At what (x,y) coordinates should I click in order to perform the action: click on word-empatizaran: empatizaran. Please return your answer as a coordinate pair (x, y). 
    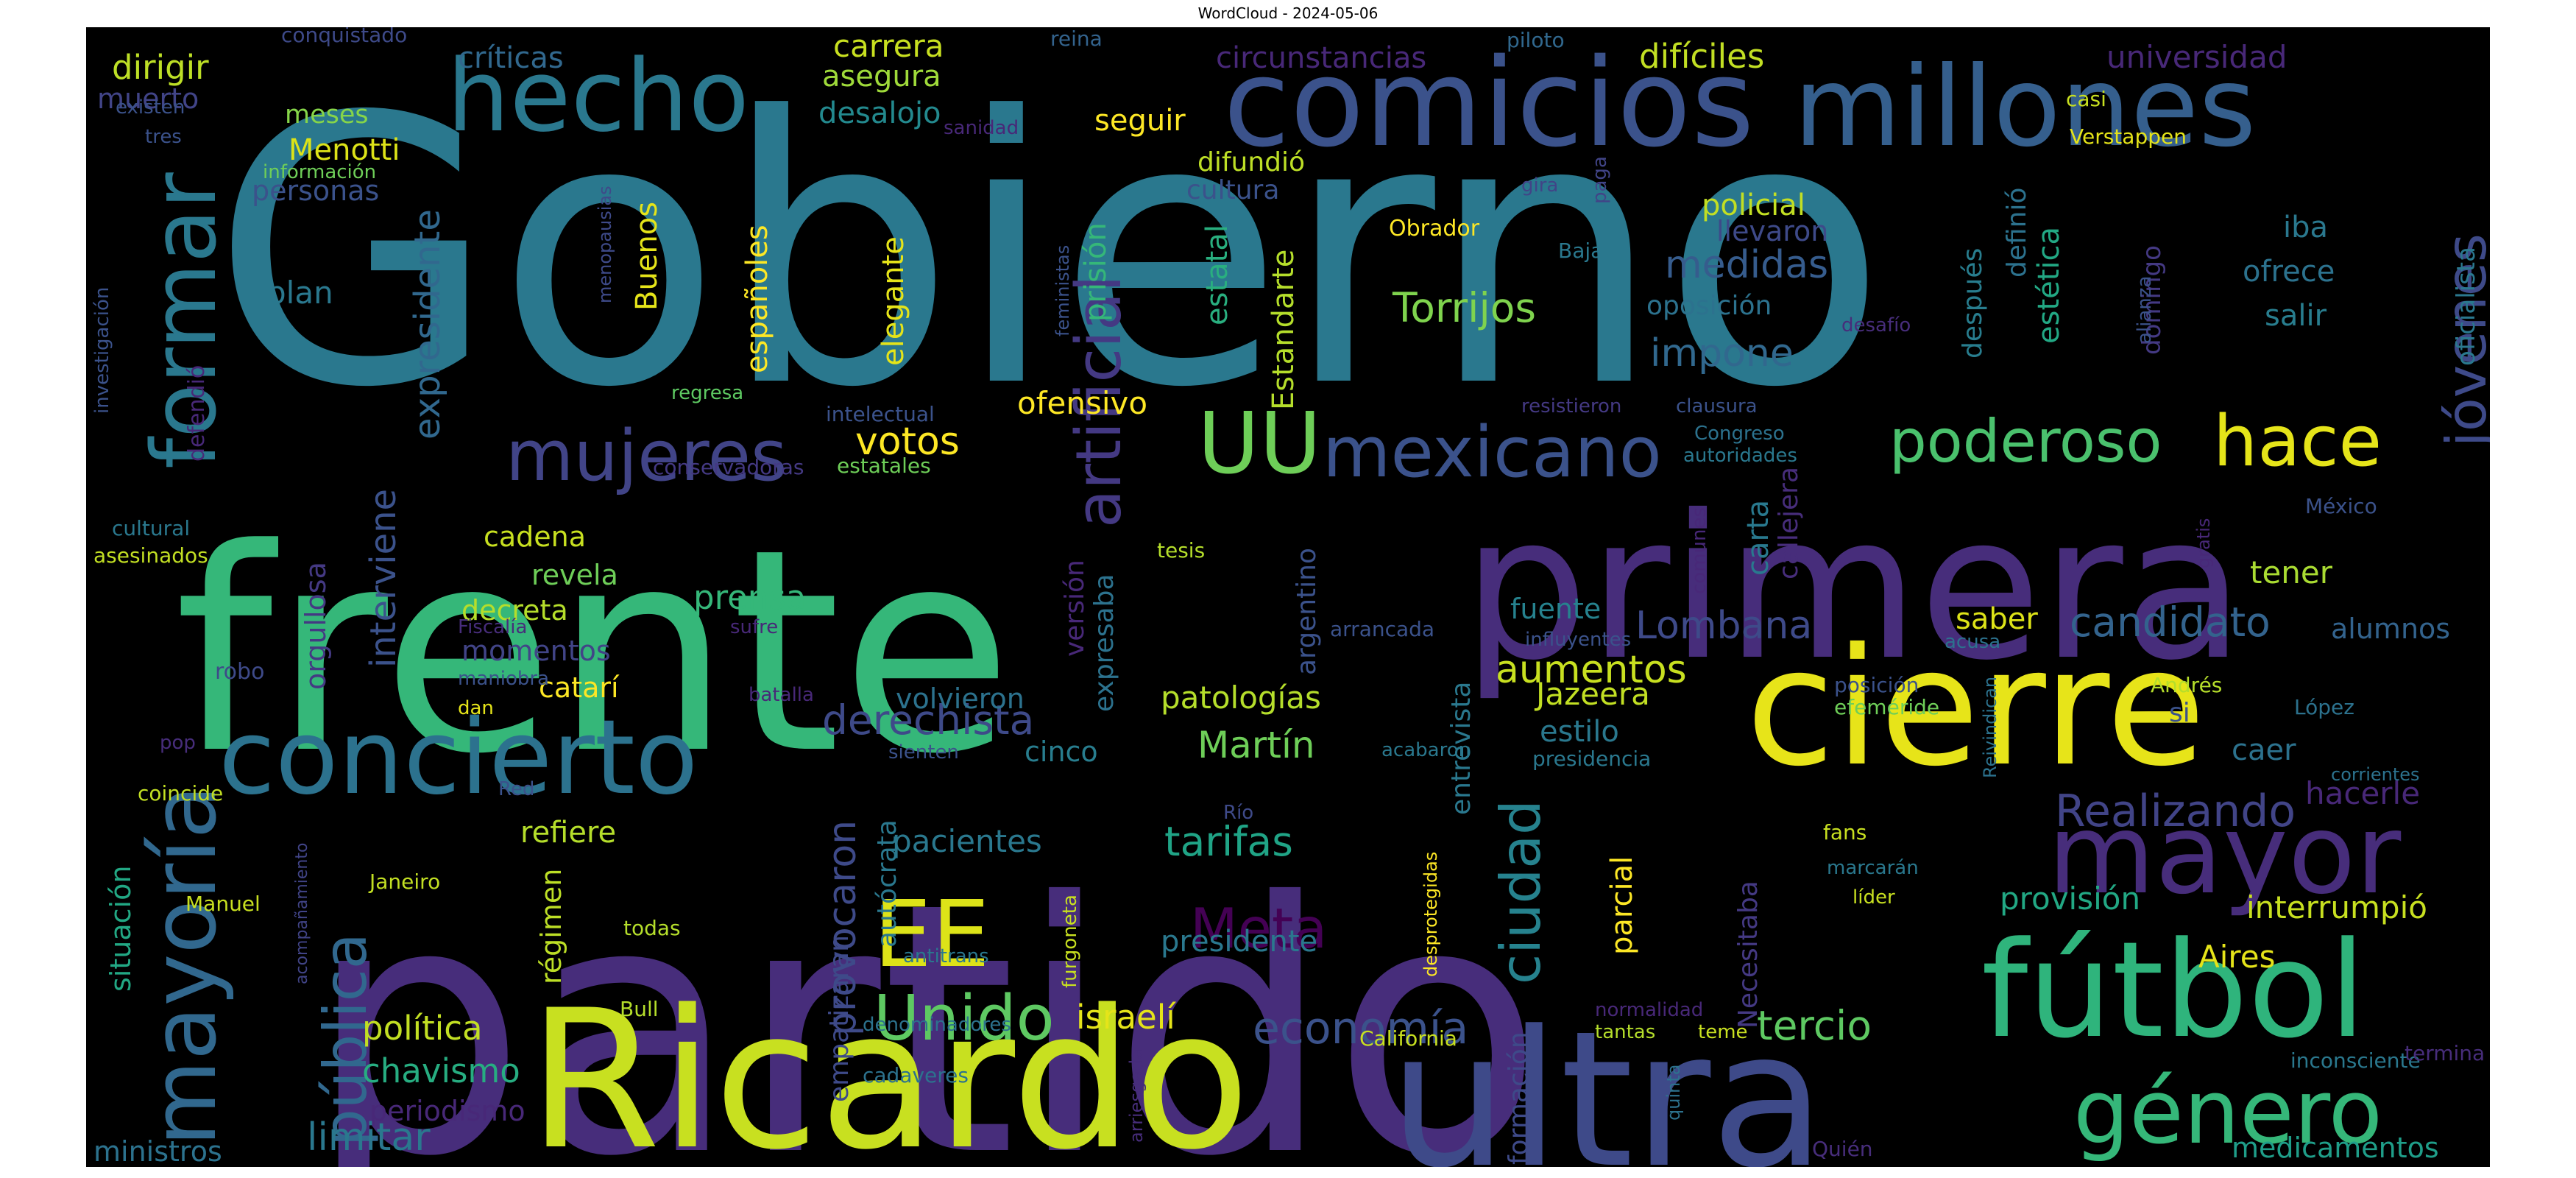
    Looking at the image, I should click on (839, 1018).